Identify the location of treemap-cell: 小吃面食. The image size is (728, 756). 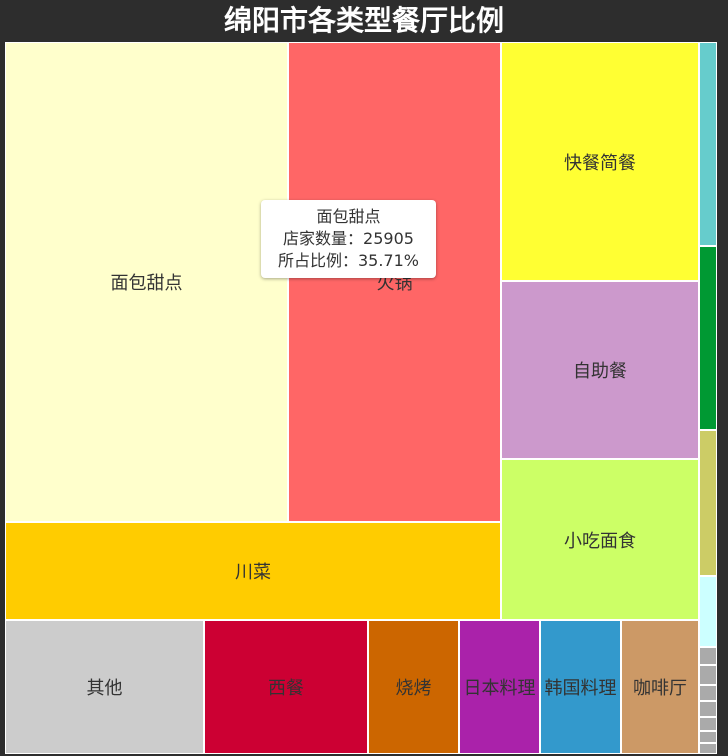
(600, 539).